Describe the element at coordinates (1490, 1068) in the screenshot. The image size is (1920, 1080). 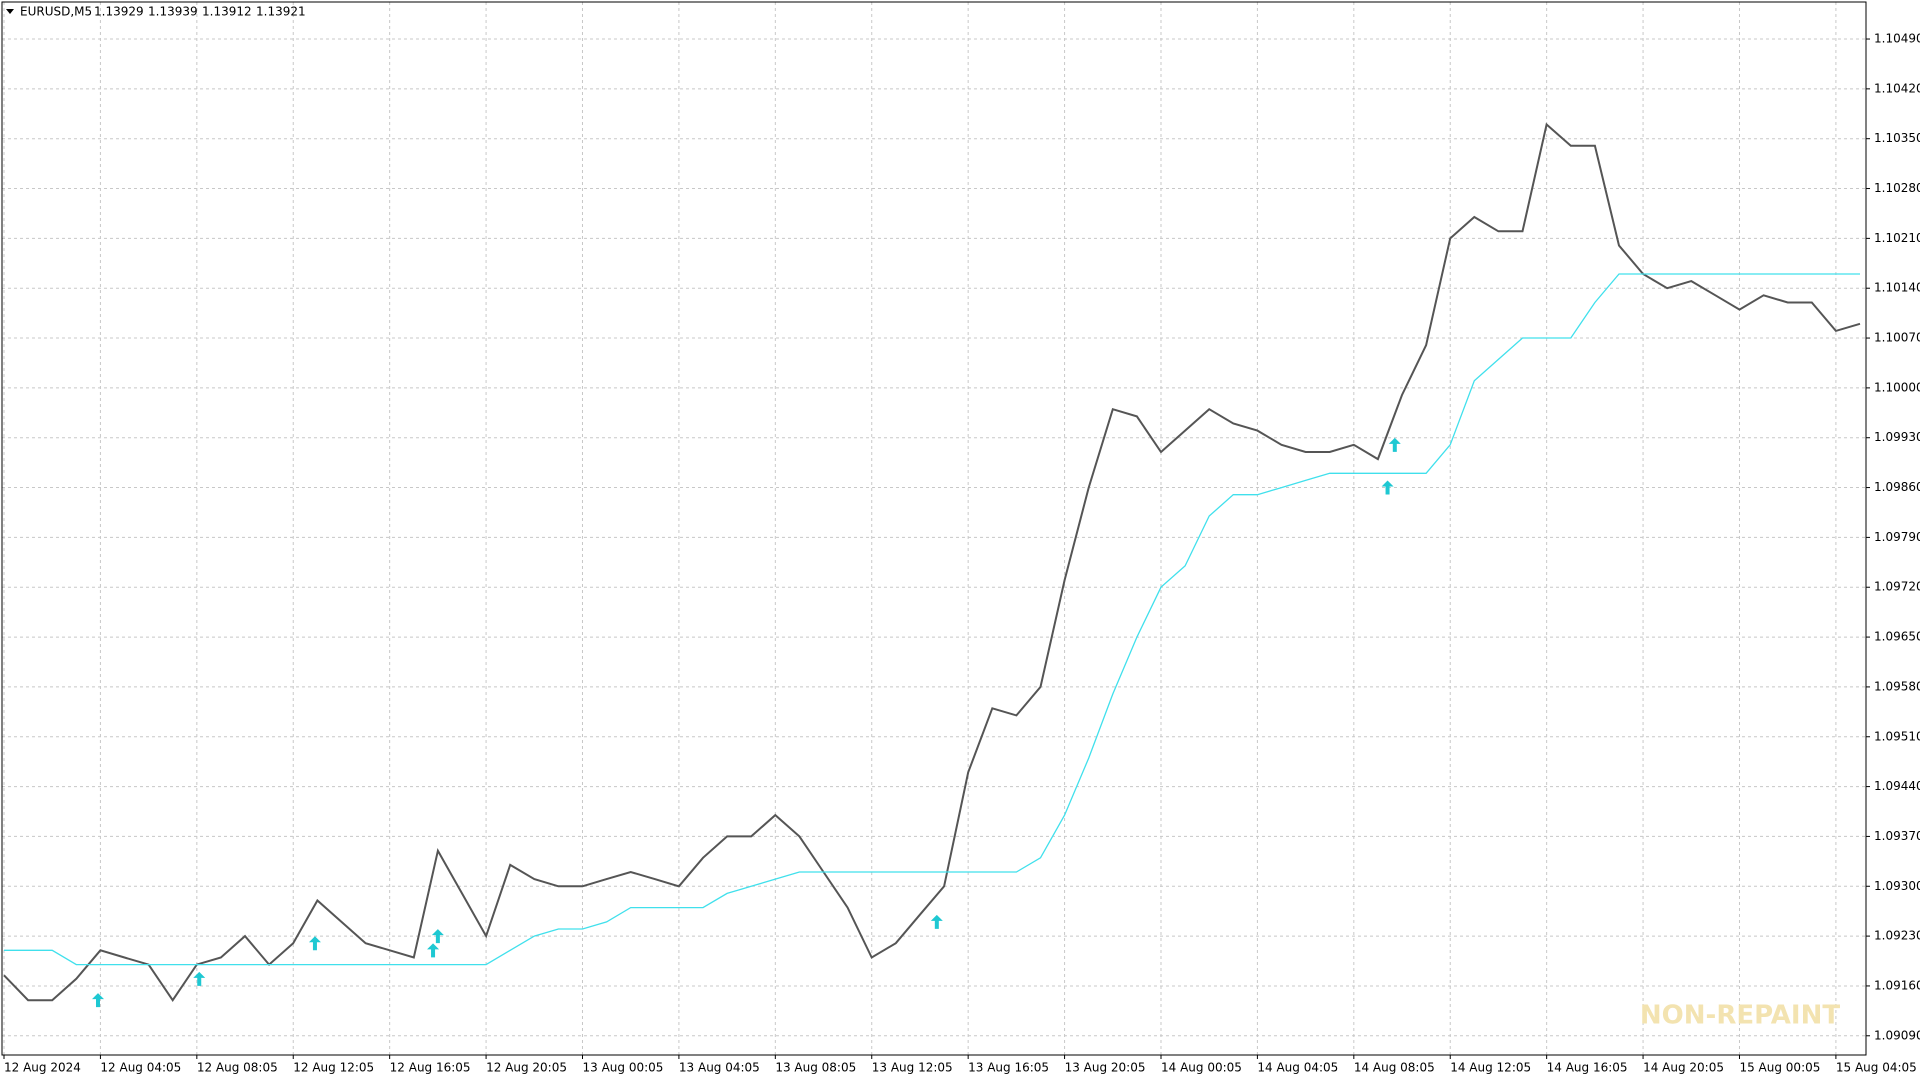
I see `x-tick-label: 14 Aug 12:05` at that location.